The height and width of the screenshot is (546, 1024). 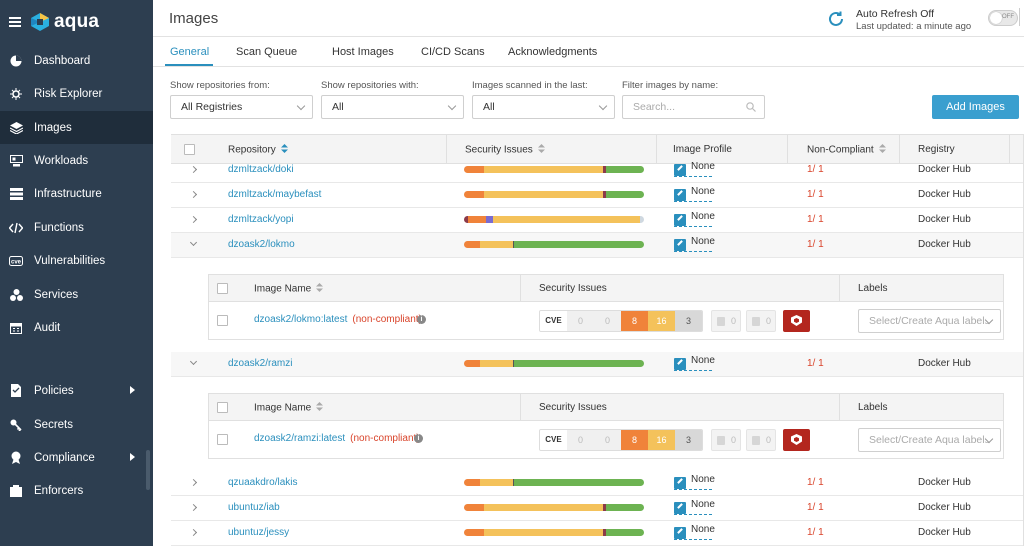 What do you see at coordinates (194, 18) in the screenshot?
I see `page-title: Images` at bounding box center [194, 18].